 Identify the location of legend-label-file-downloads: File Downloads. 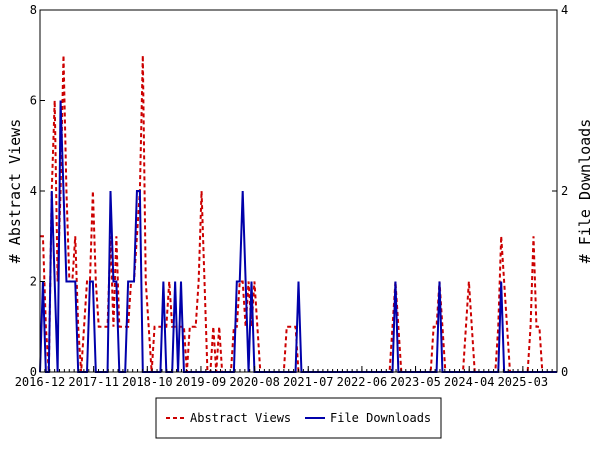
(380, 418).